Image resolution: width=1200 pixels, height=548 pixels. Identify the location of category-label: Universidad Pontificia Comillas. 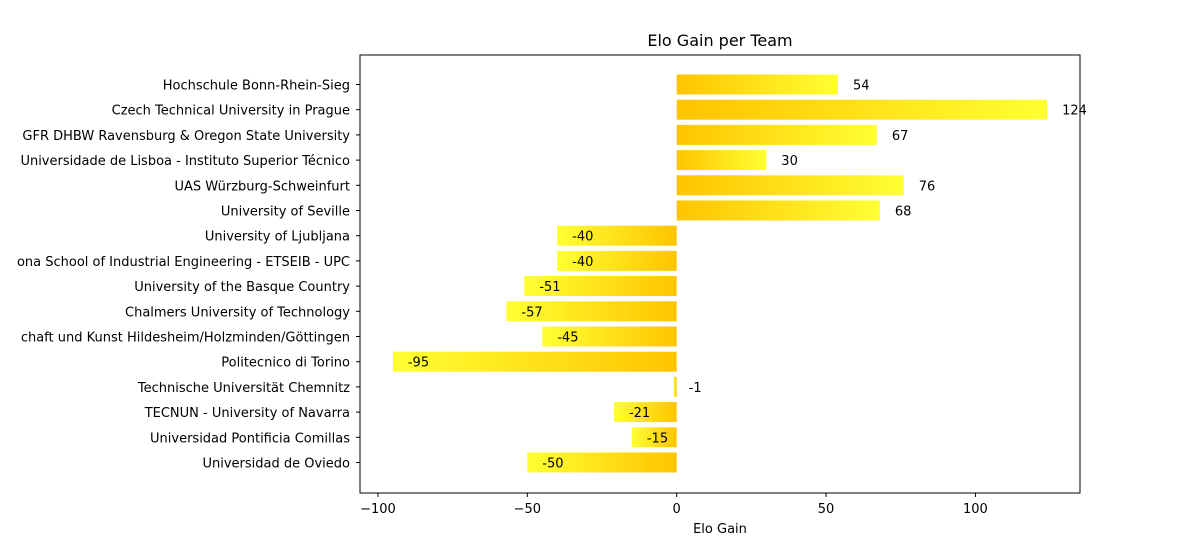
(250, 438).